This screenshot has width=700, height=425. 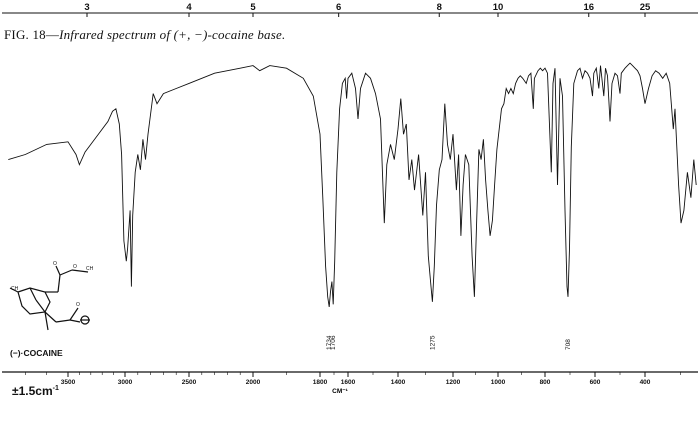 What do you see at coordinates (595, 382) in the screenshot?
I see `bottom-tick-label: 600` at bounding box center [595, 382].